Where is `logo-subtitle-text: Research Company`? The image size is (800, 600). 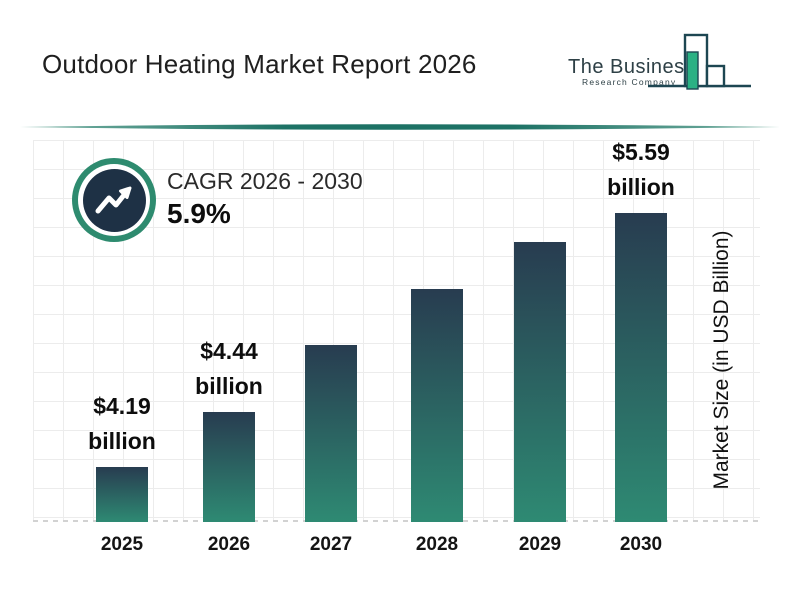 logo-subtitle-text: Research Company is located at coordinates (629, 82).